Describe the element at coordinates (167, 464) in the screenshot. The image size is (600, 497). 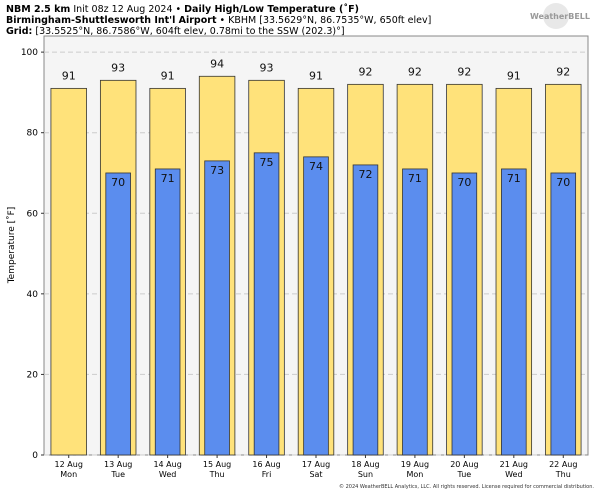
I see `x-tick-label: 14 Aug` at that location.